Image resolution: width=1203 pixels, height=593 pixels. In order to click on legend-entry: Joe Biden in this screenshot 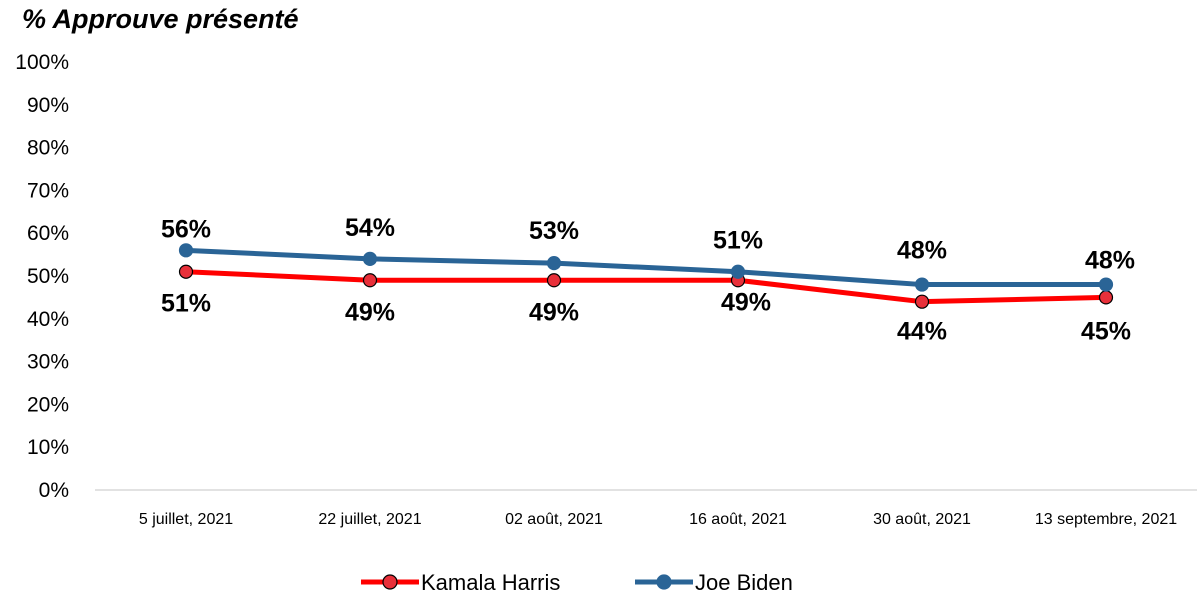, I will do `click(744, 581)`.